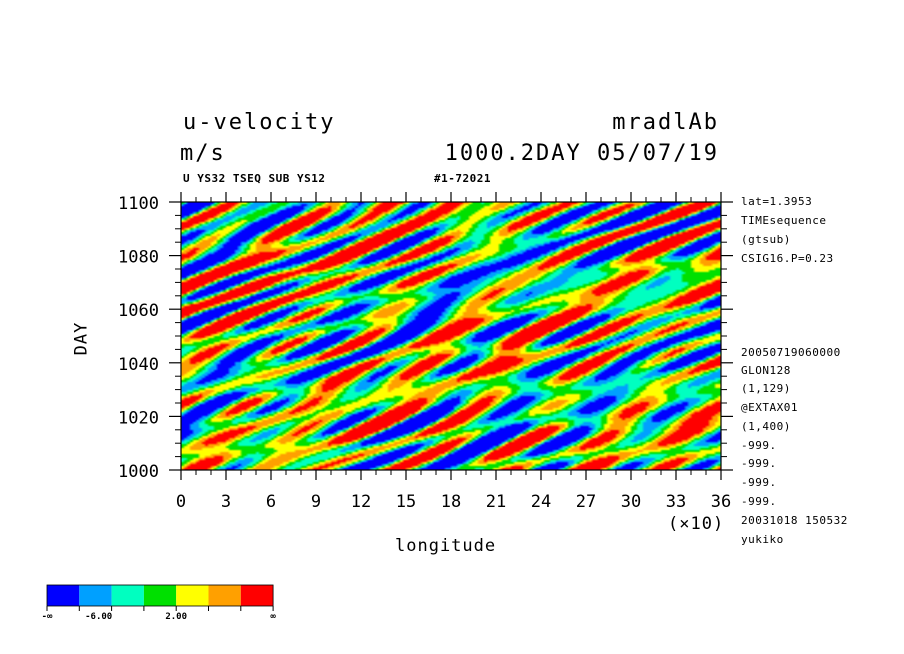  I want to click on y-tick-label: 1000, so click(138, 472).